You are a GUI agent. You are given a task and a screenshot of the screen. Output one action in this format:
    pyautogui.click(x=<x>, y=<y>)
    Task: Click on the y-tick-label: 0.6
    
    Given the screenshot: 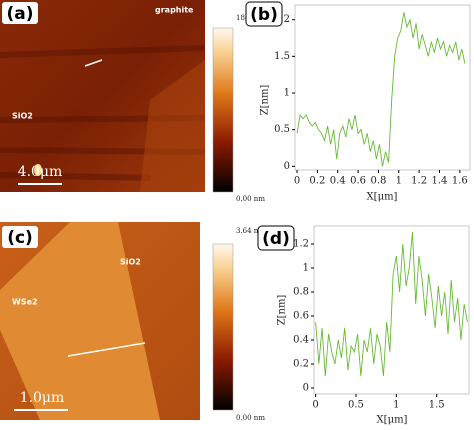 What is the action you would take?
    pyautogui.click(x=301, y=316)
    